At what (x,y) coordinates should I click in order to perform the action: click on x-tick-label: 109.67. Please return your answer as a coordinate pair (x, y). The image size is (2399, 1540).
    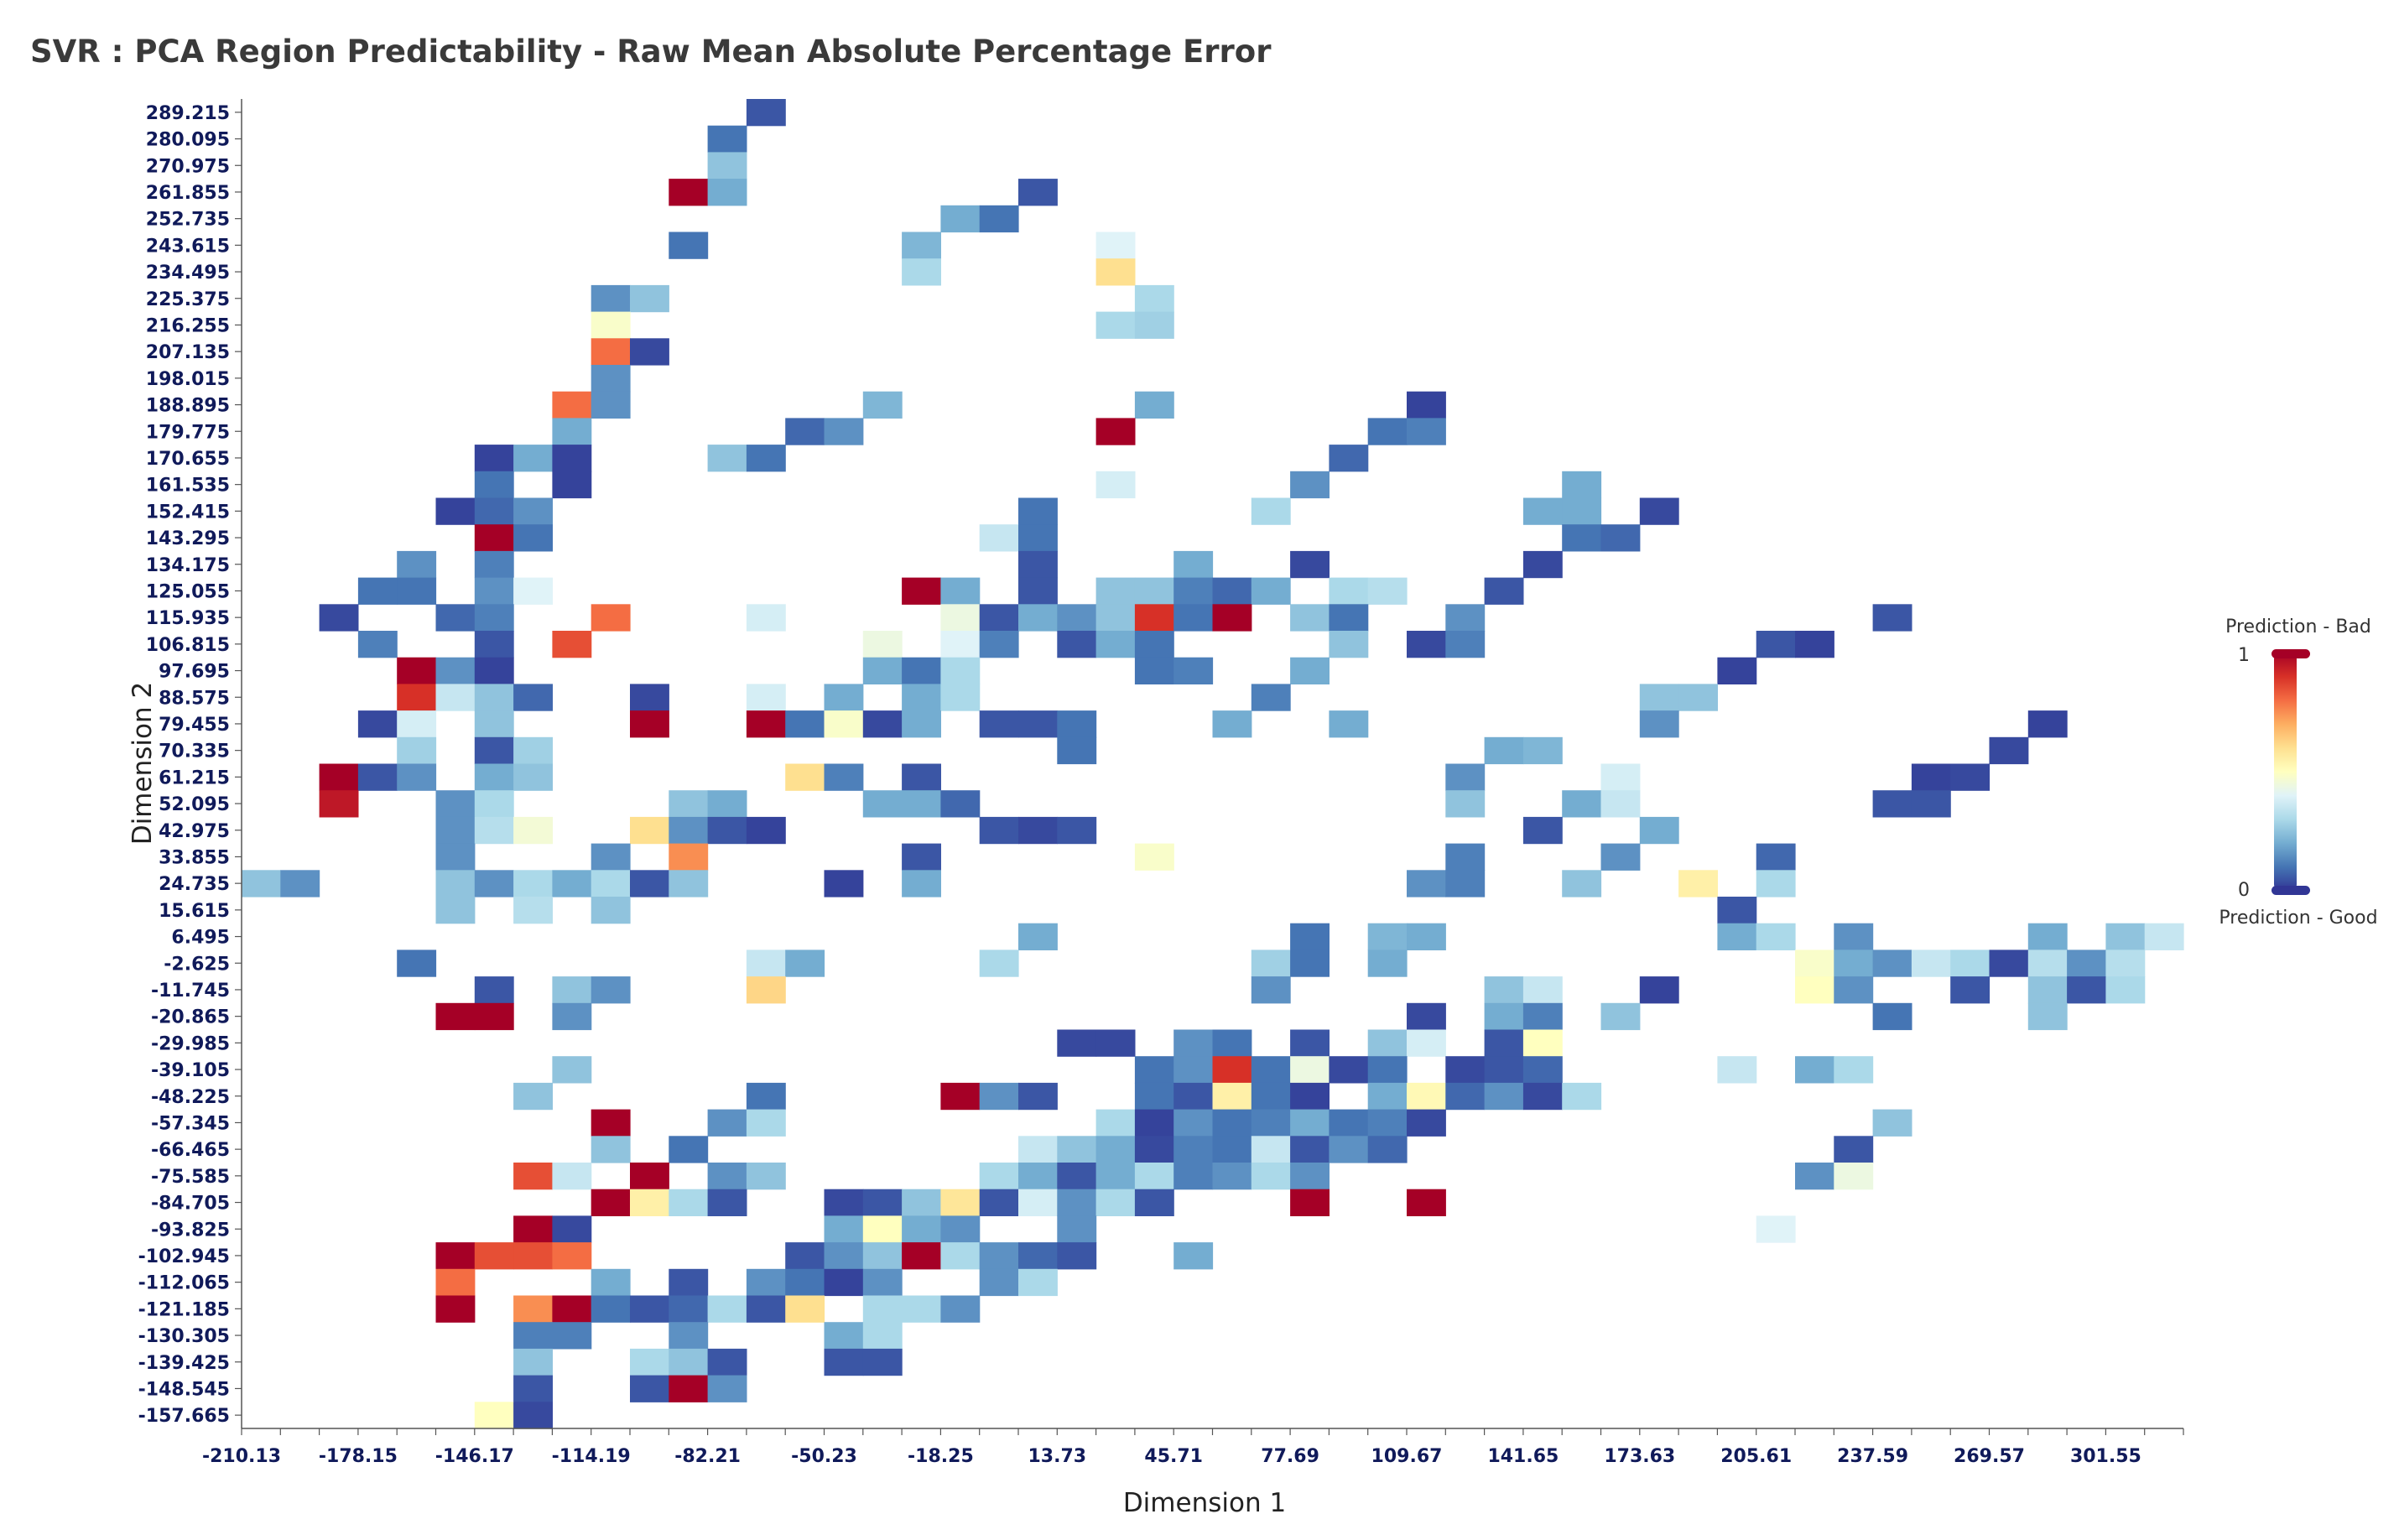
    Looking at the image, I should click on (1407, 1457).